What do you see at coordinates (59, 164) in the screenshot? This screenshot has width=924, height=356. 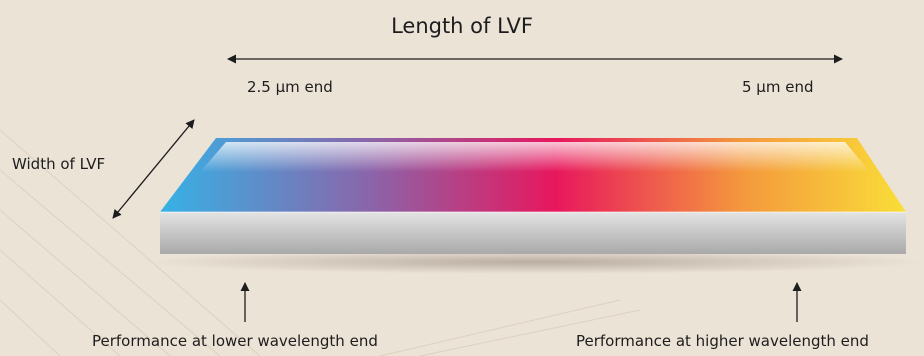 I see `width-label: Width of LVF` at bounding box center [59, 164].